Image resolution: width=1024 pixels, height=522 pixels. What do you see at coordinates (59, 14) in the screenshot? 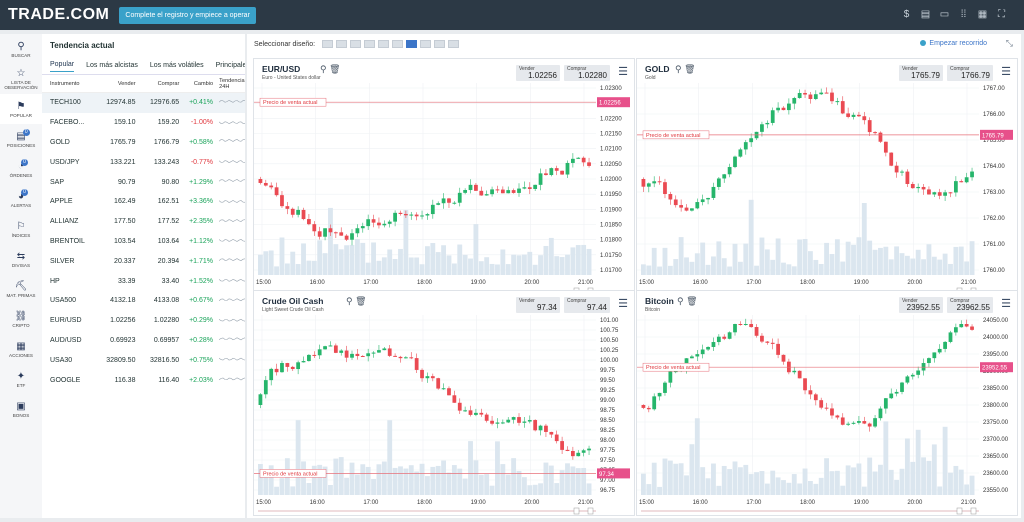
I see `logo: TRADE.COM` at bounding box center [59, 14].